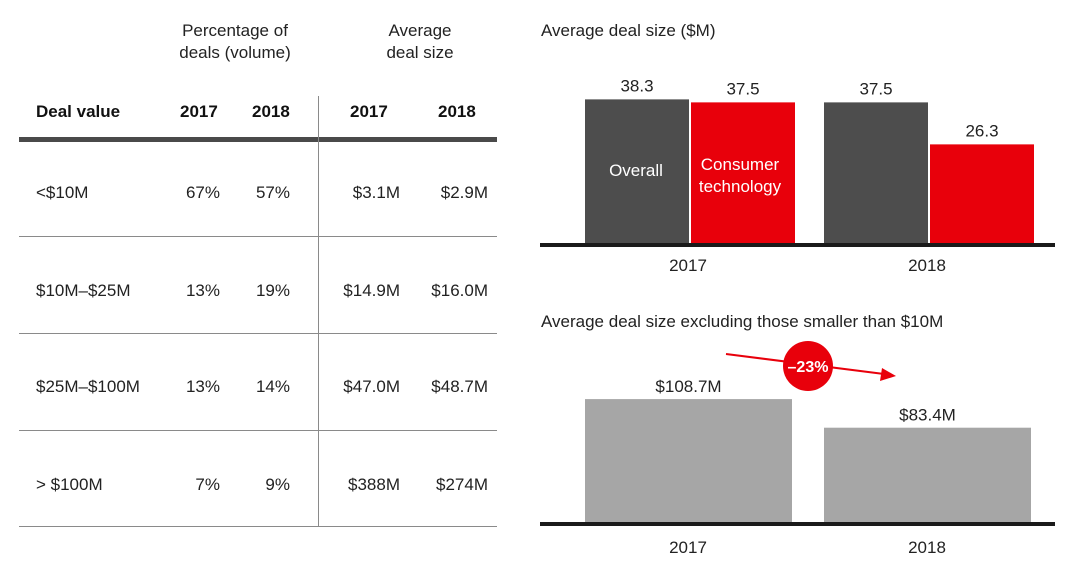 This screenshot has width=1085, height=572. I want to click on legend-overall-label: Overall, so click(636, 170).